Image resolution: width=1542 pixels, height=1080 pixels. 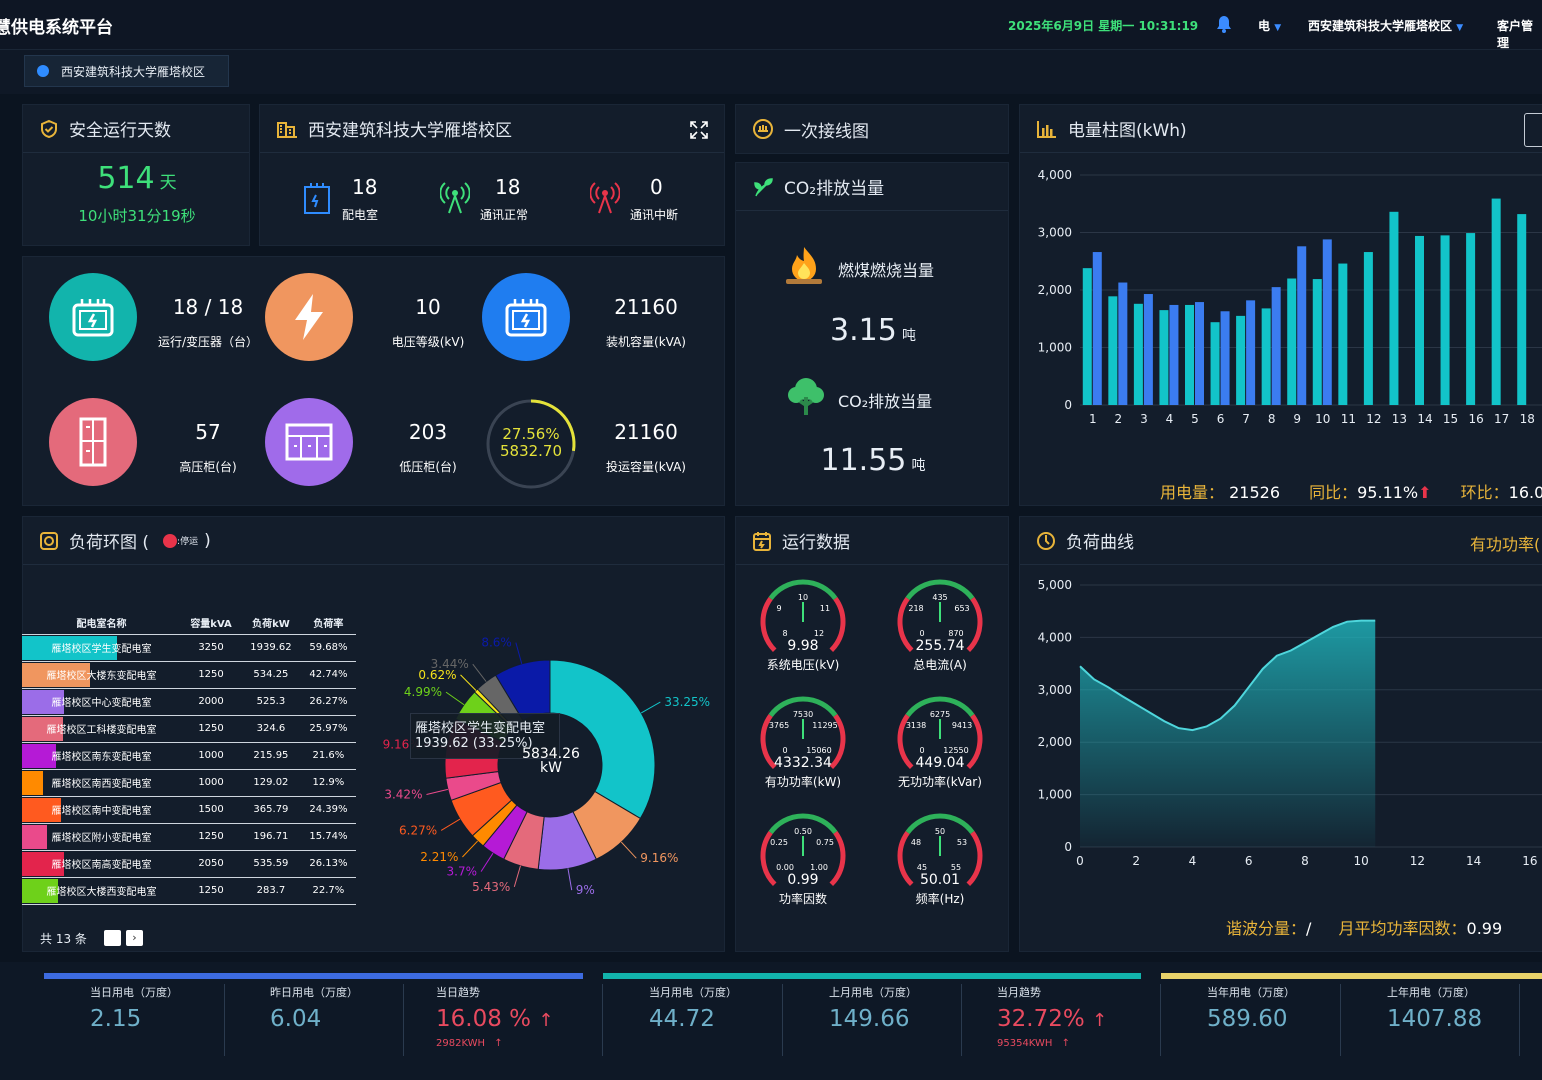 I want to click on table-row: 雁塔校区大楼东变配电室 1250 534.25 42.74%, so click(x=189, y=675).